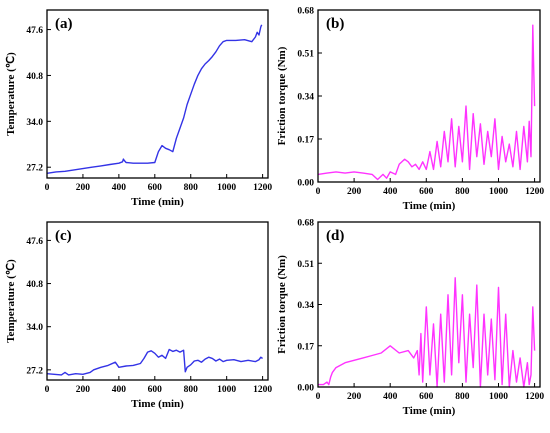  I want to click on x-axis-label-d: Time (min), so click(429, 411).